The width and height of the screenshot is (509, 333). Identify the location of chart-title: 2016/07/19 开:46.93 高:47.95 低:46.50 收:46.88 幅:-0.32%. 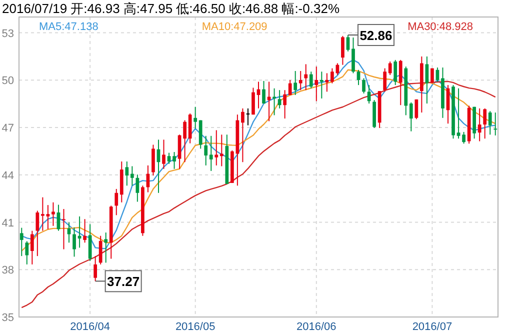
(171, 8).